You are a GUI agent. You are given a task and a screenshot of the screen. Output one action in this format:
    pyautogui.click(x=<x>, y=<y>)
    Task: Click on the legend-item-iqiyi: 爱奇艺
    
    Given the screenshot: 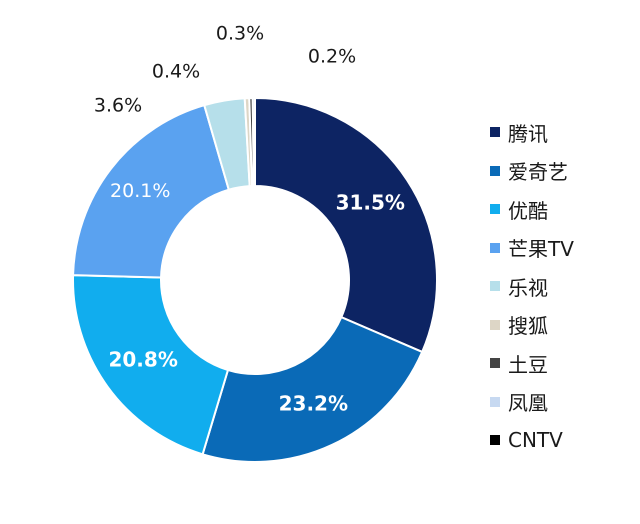 What is the action you would take?
    pyautogui.click(x=532, y=171)
    